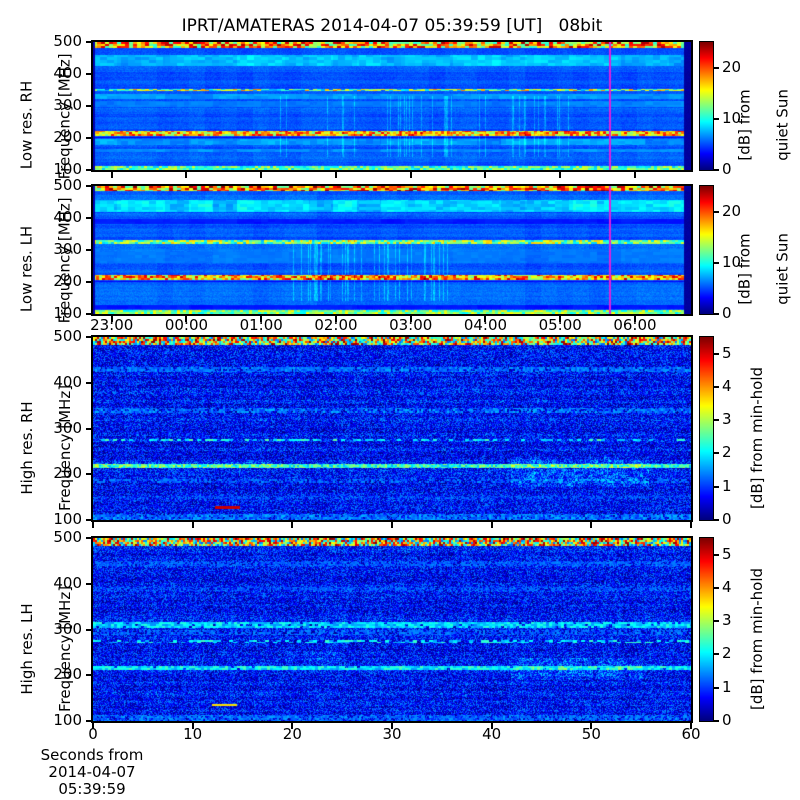 The width and height of the screenshot is (800, 800). What do you see at coordinates (112, 325) in the screenshot?
I see `time-tick-label: 23:00` at bounding box center [112, 325].